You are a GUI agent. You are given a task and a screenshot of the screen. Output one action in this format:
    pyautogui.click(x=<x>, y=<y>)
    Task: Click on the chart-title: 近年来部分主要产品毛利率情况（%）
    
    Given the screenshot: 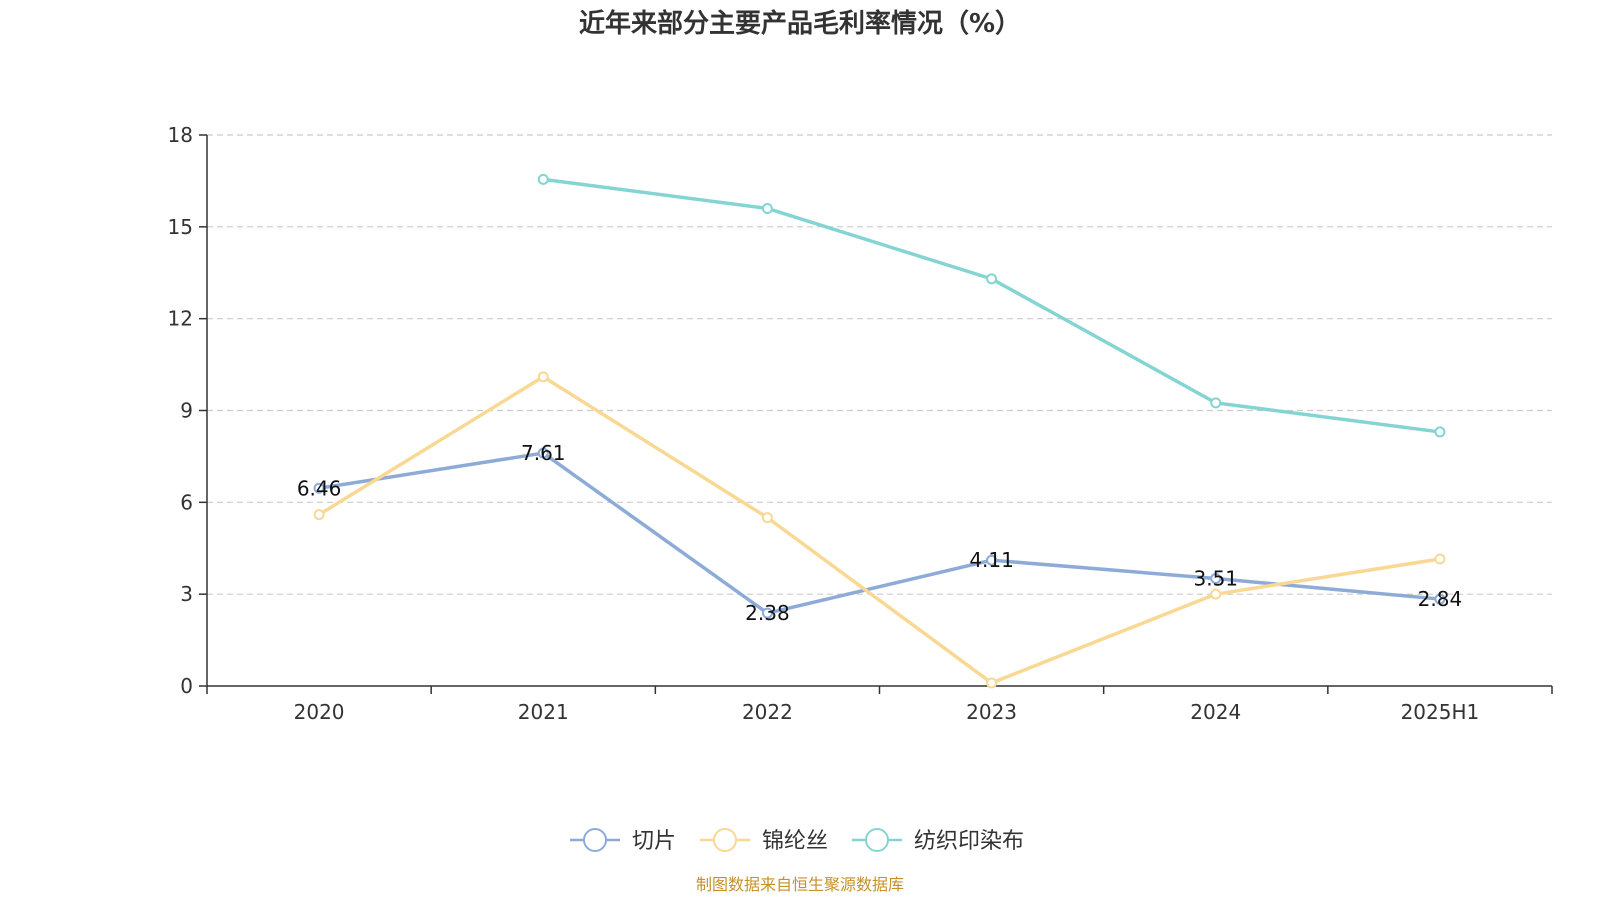 What is the action you would take?
    pyautogui.click(x=800, y=23)
    